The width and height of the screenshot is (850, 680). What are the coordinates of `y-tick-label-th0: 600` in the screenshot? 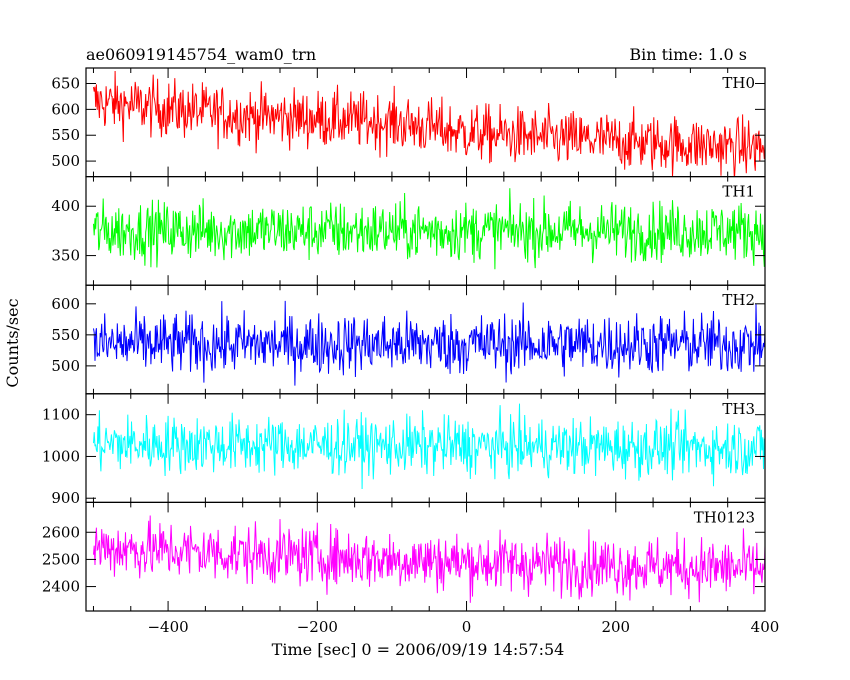 It's located at (65, 109).